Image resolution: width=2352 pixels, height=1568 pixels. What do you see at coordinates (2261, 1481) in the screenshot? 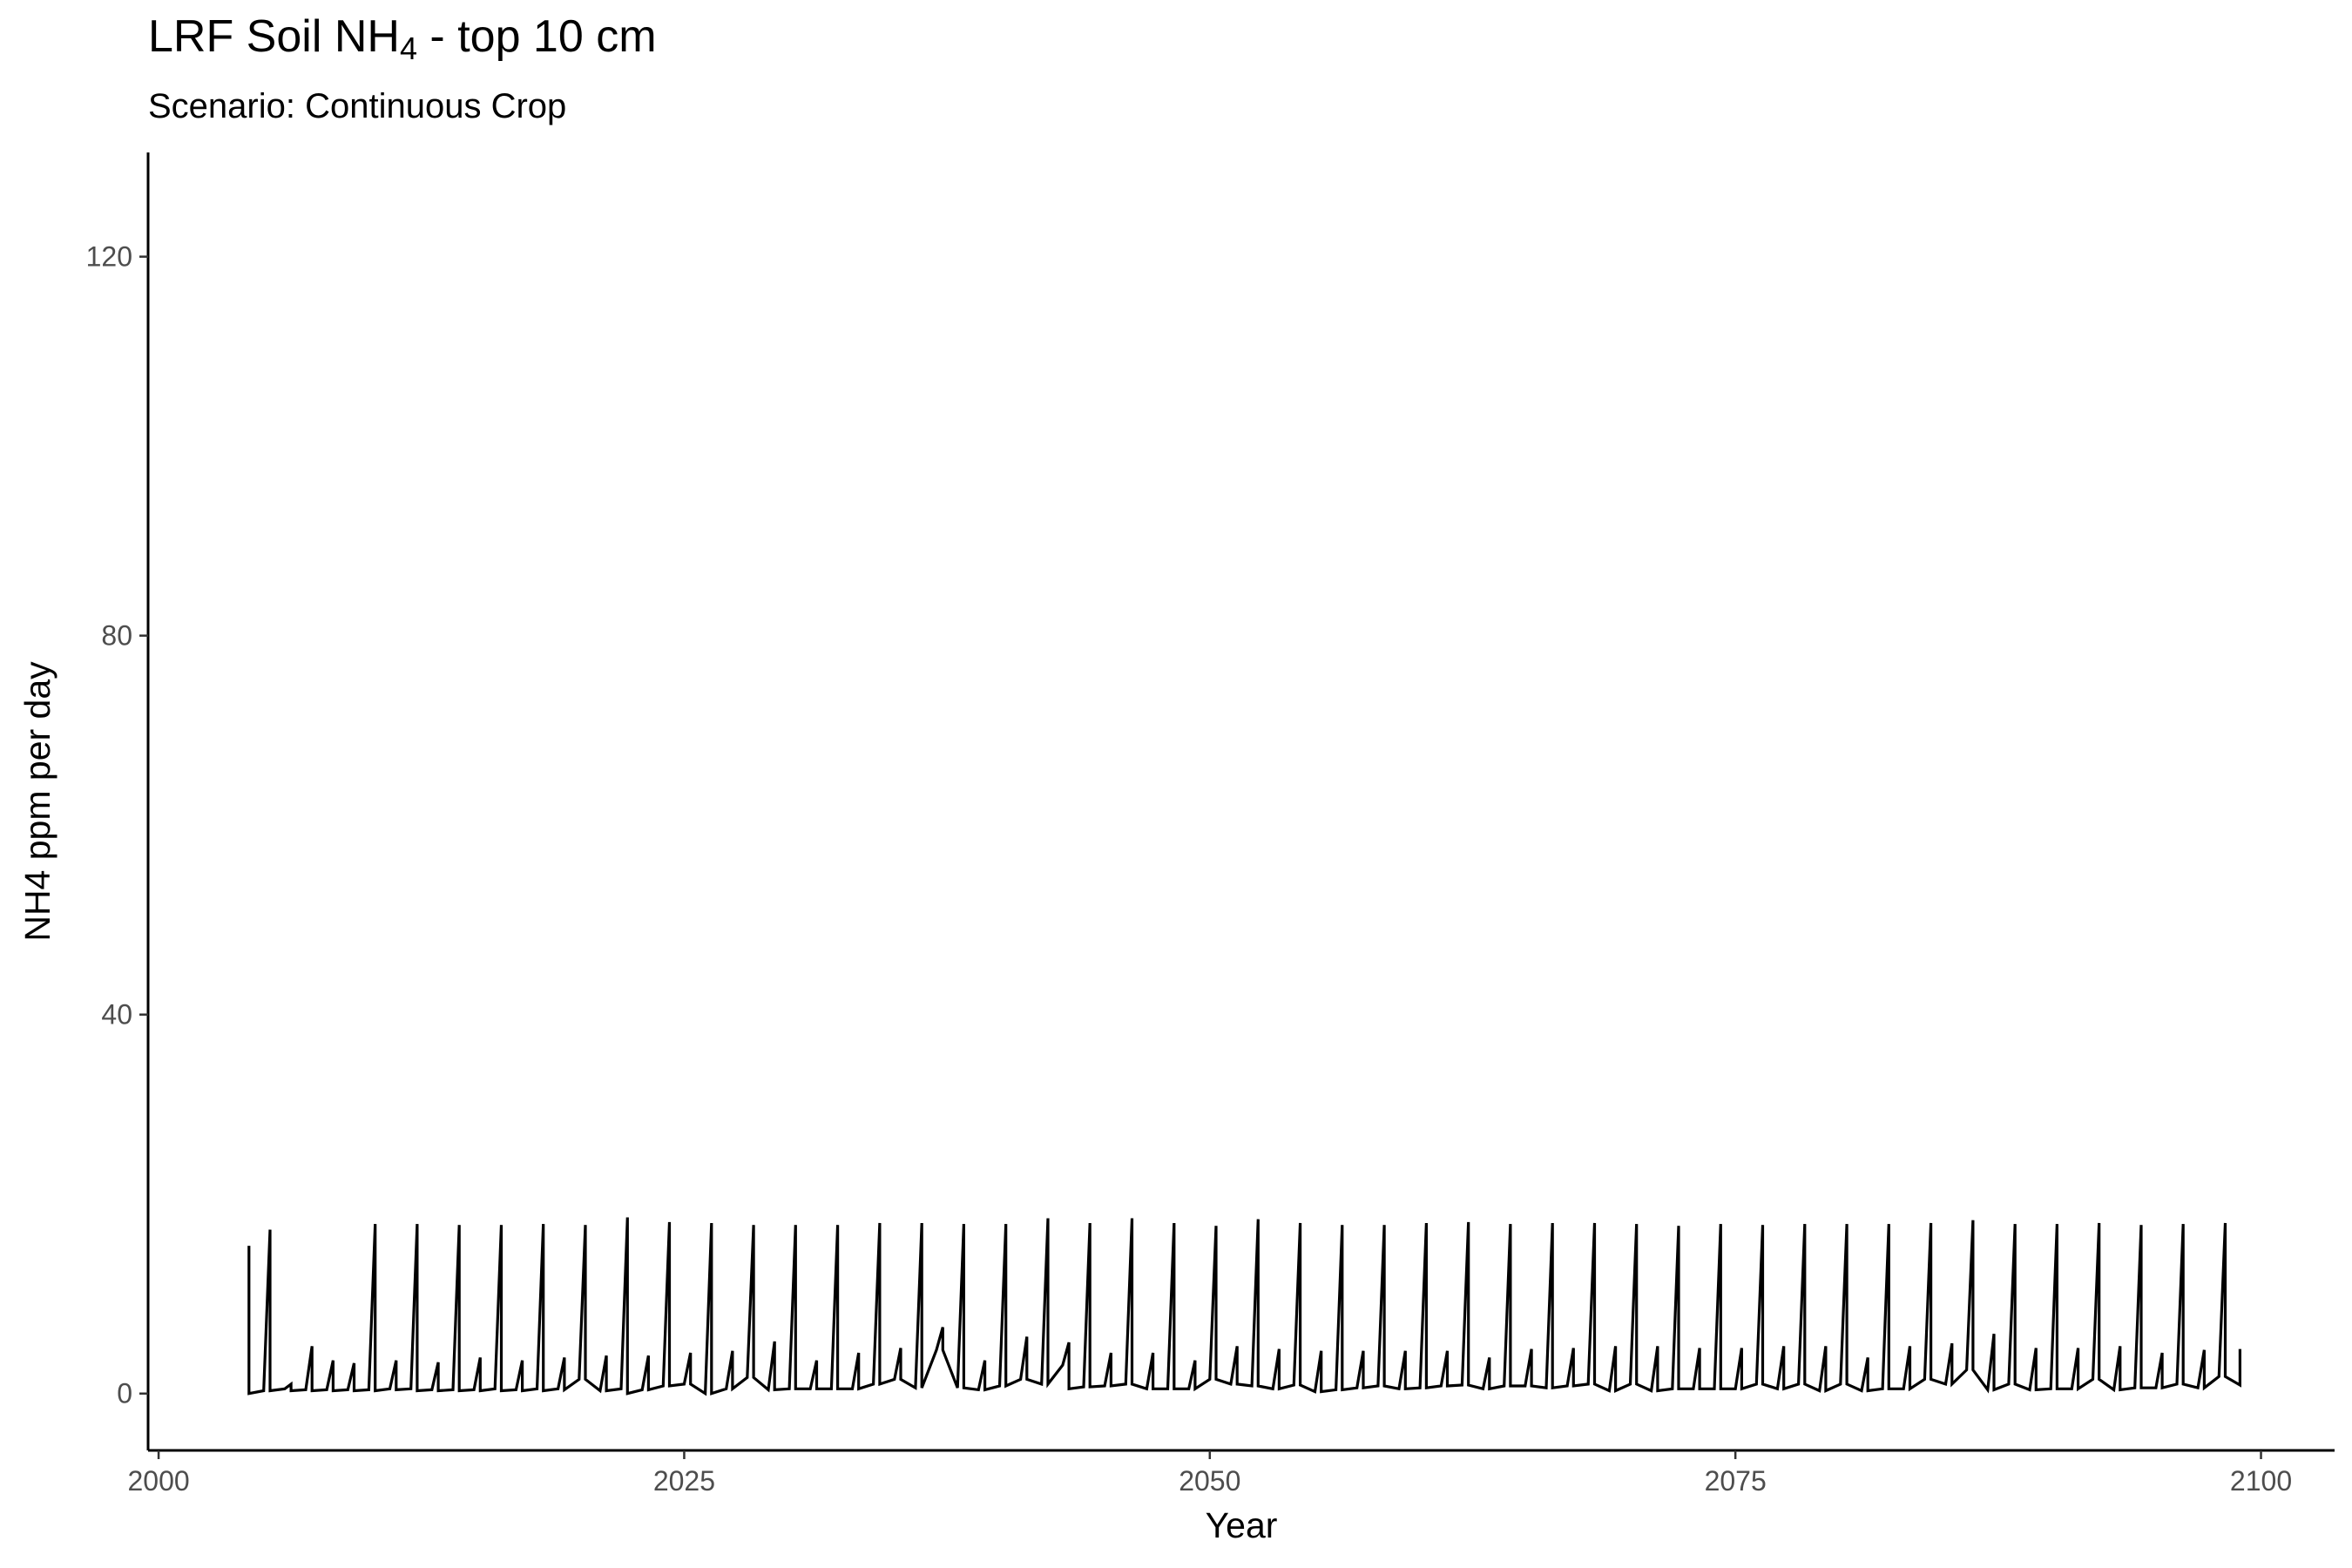
I see `x-tick-label: 2100` at bounding box center [2261, 1481].